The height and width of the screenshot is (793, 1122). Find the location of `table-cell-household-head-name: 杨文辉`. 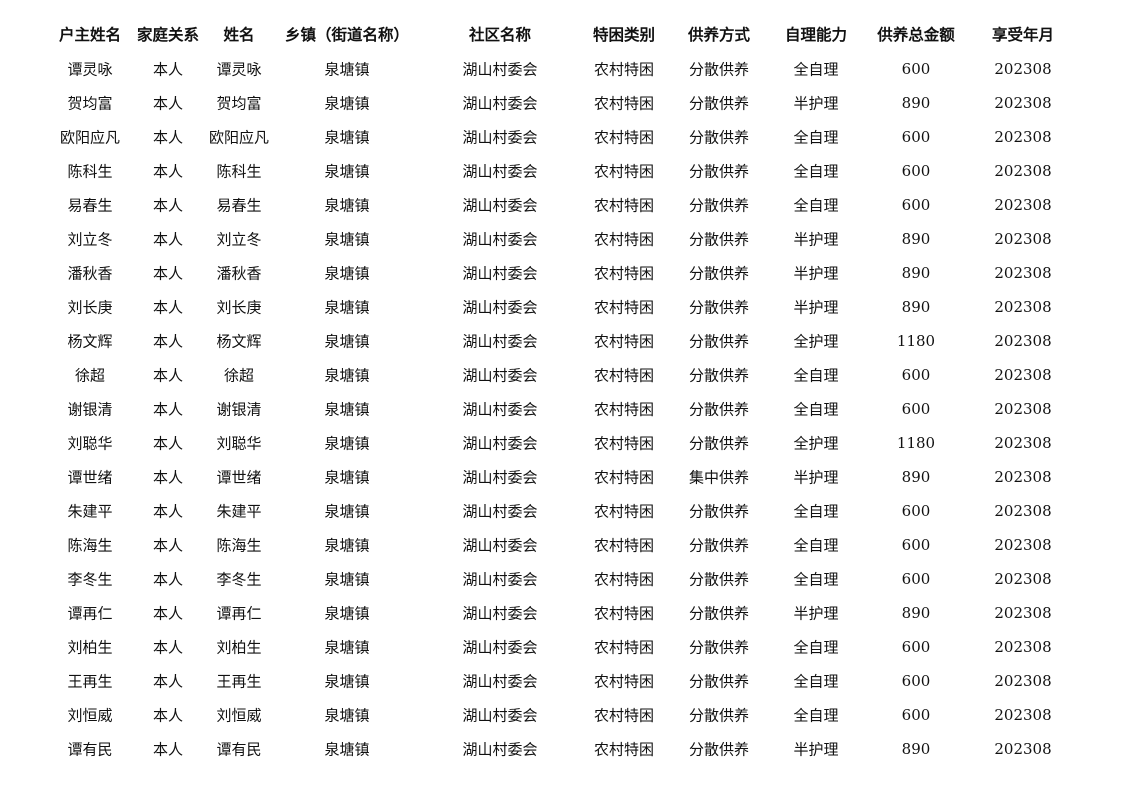

table-cell-household-head-name: 杨文辉 is located at coordinates (90, 341).